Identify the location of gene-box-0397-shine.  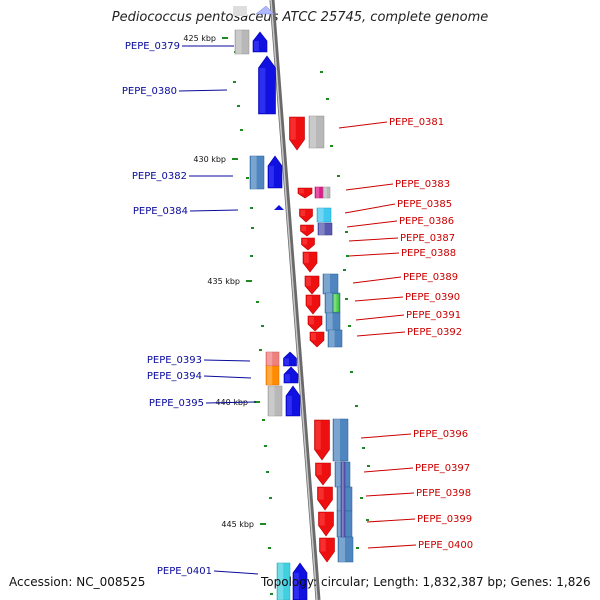
(339, 474).